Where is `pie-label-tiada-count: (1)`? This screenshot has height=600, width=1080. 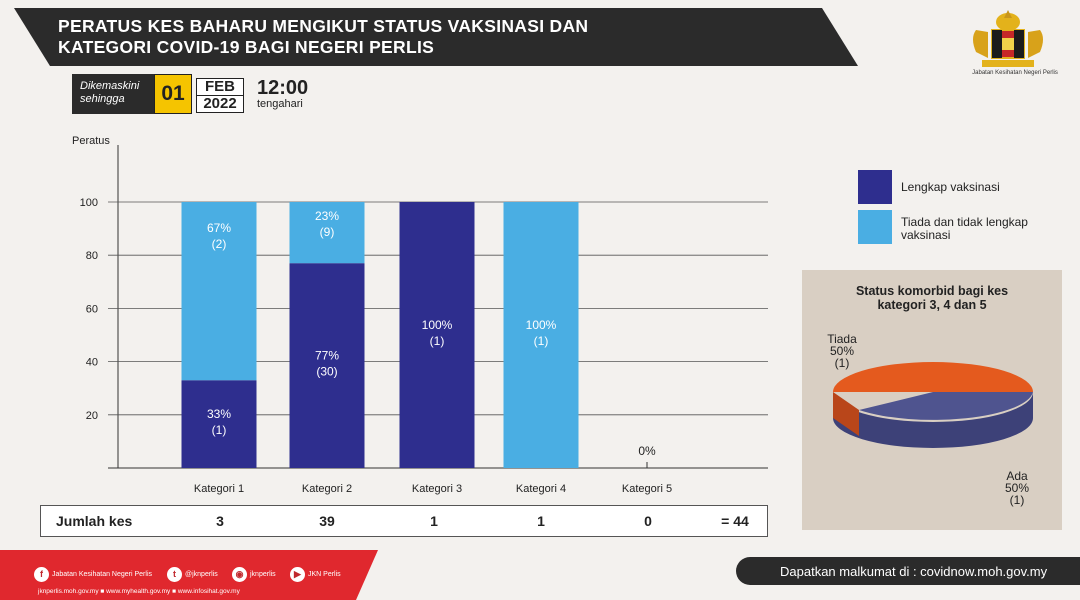 pie-label-tiada-count: (1) is located at coordinates (842, 363).